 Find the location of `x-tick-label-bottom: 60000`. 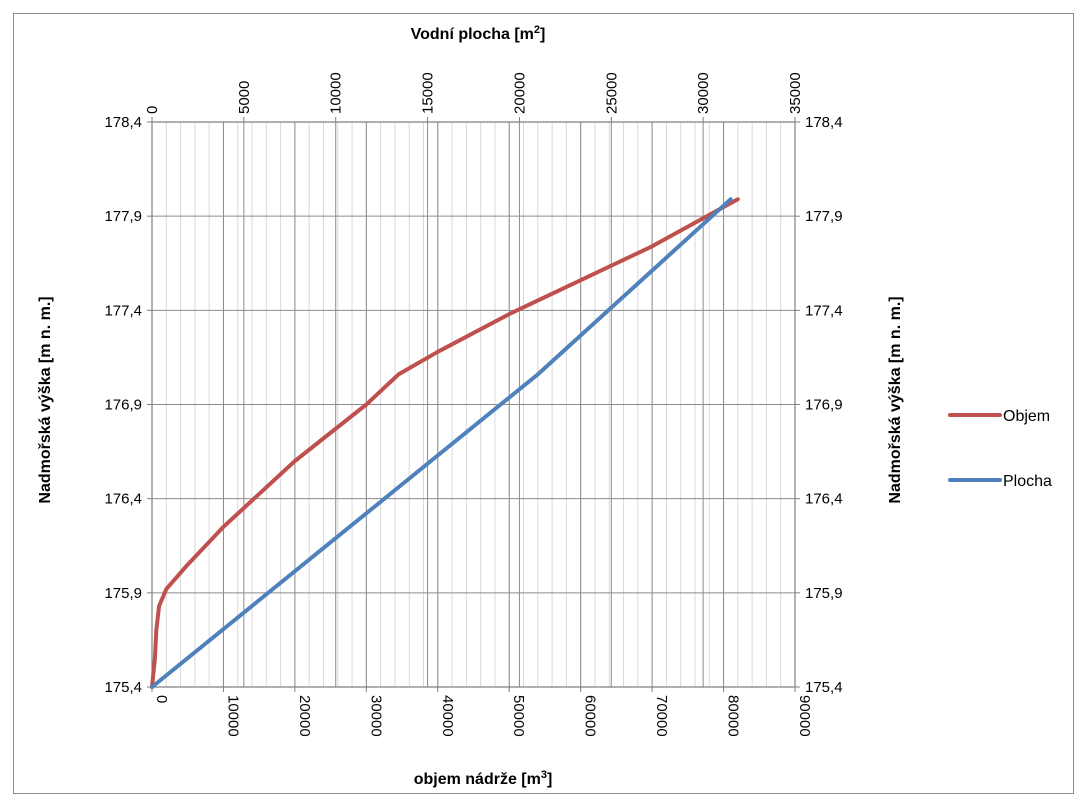

x-tick-label-bottom: 60000 is located at coordinates (590, 716).